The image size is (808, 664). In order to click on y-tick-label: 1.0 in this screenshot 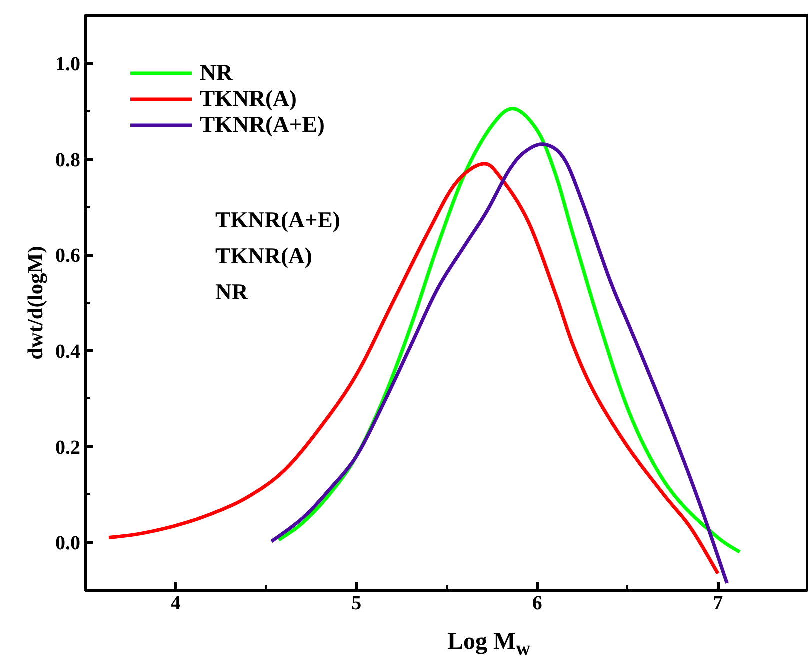, I will do `click(68, 64)`.